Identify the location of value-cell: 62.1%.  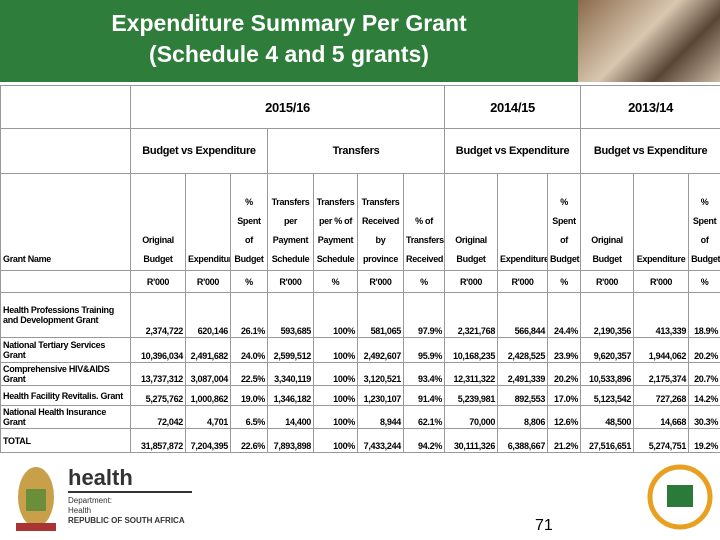
(424, 417).